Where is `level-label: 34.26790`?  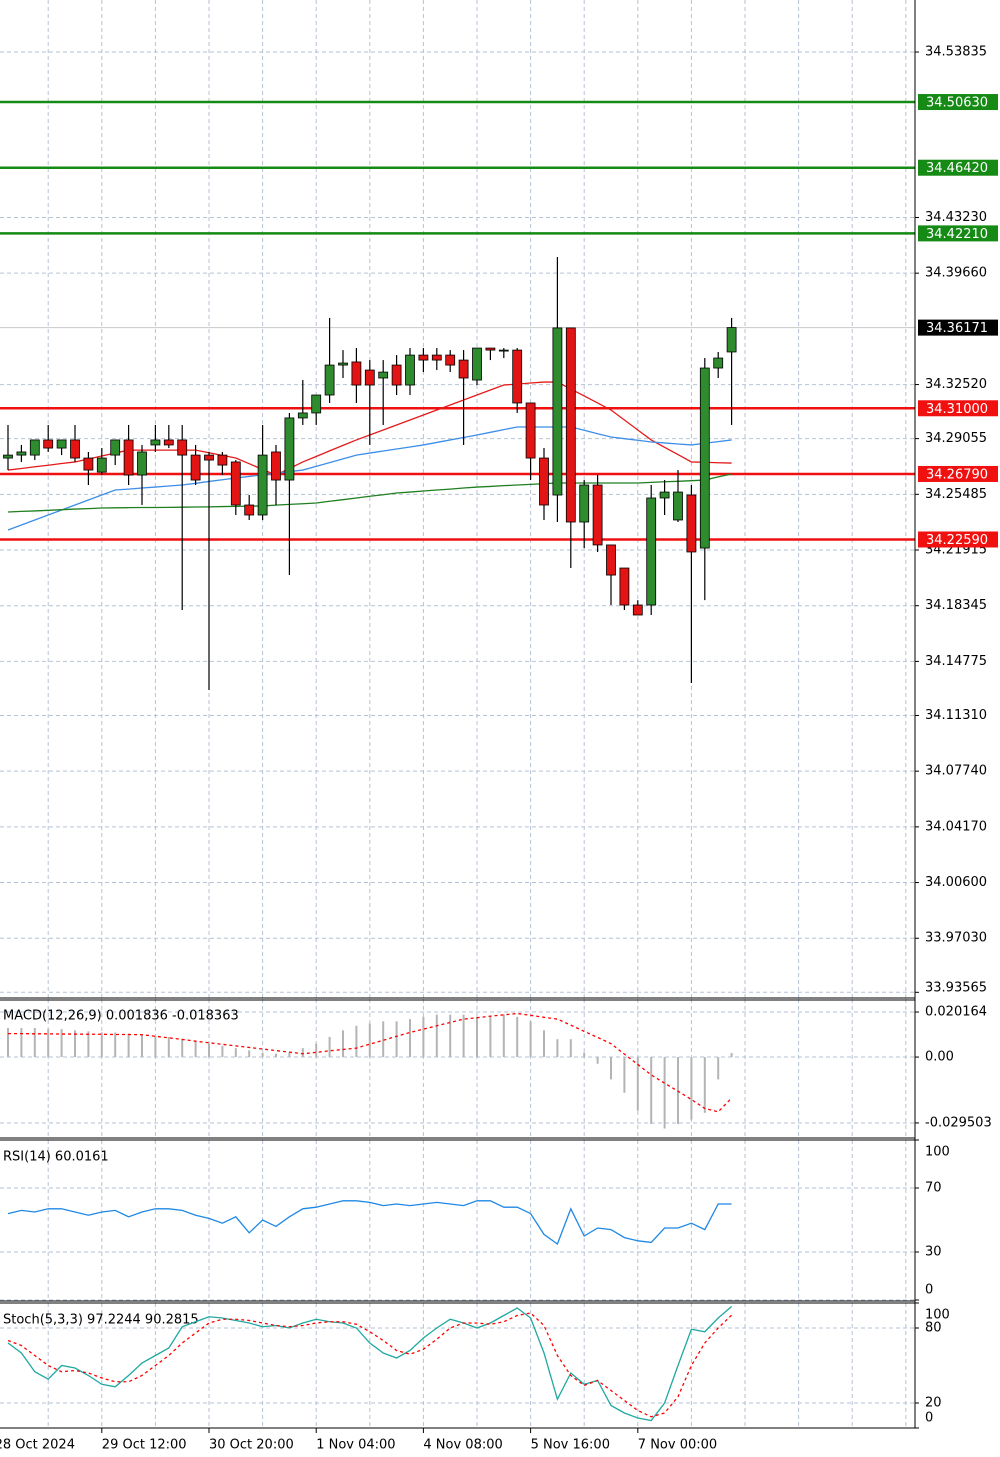 level-label: 34.26790 is located at coordinates (957, 474).